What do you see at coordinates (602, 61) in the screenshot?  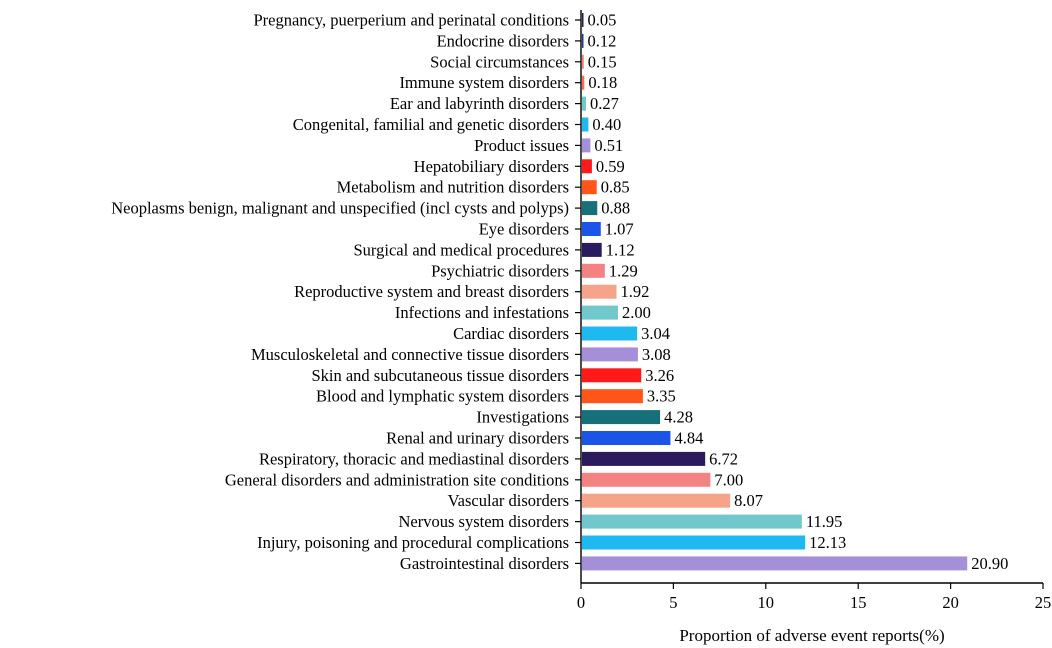 I see `value-label-2: 0.15` at bounding box center [602, 61].